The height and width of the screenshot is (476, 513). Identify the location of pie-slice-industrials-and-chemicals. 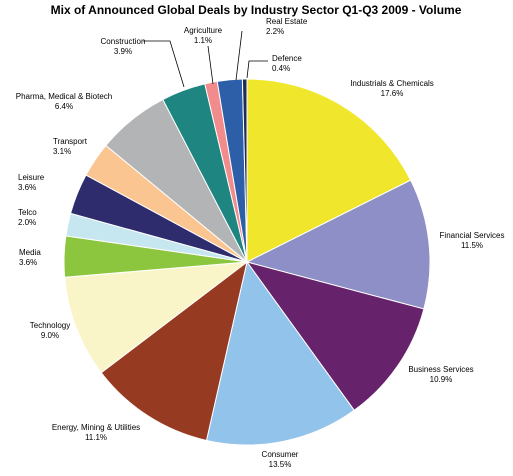
(329, 170).